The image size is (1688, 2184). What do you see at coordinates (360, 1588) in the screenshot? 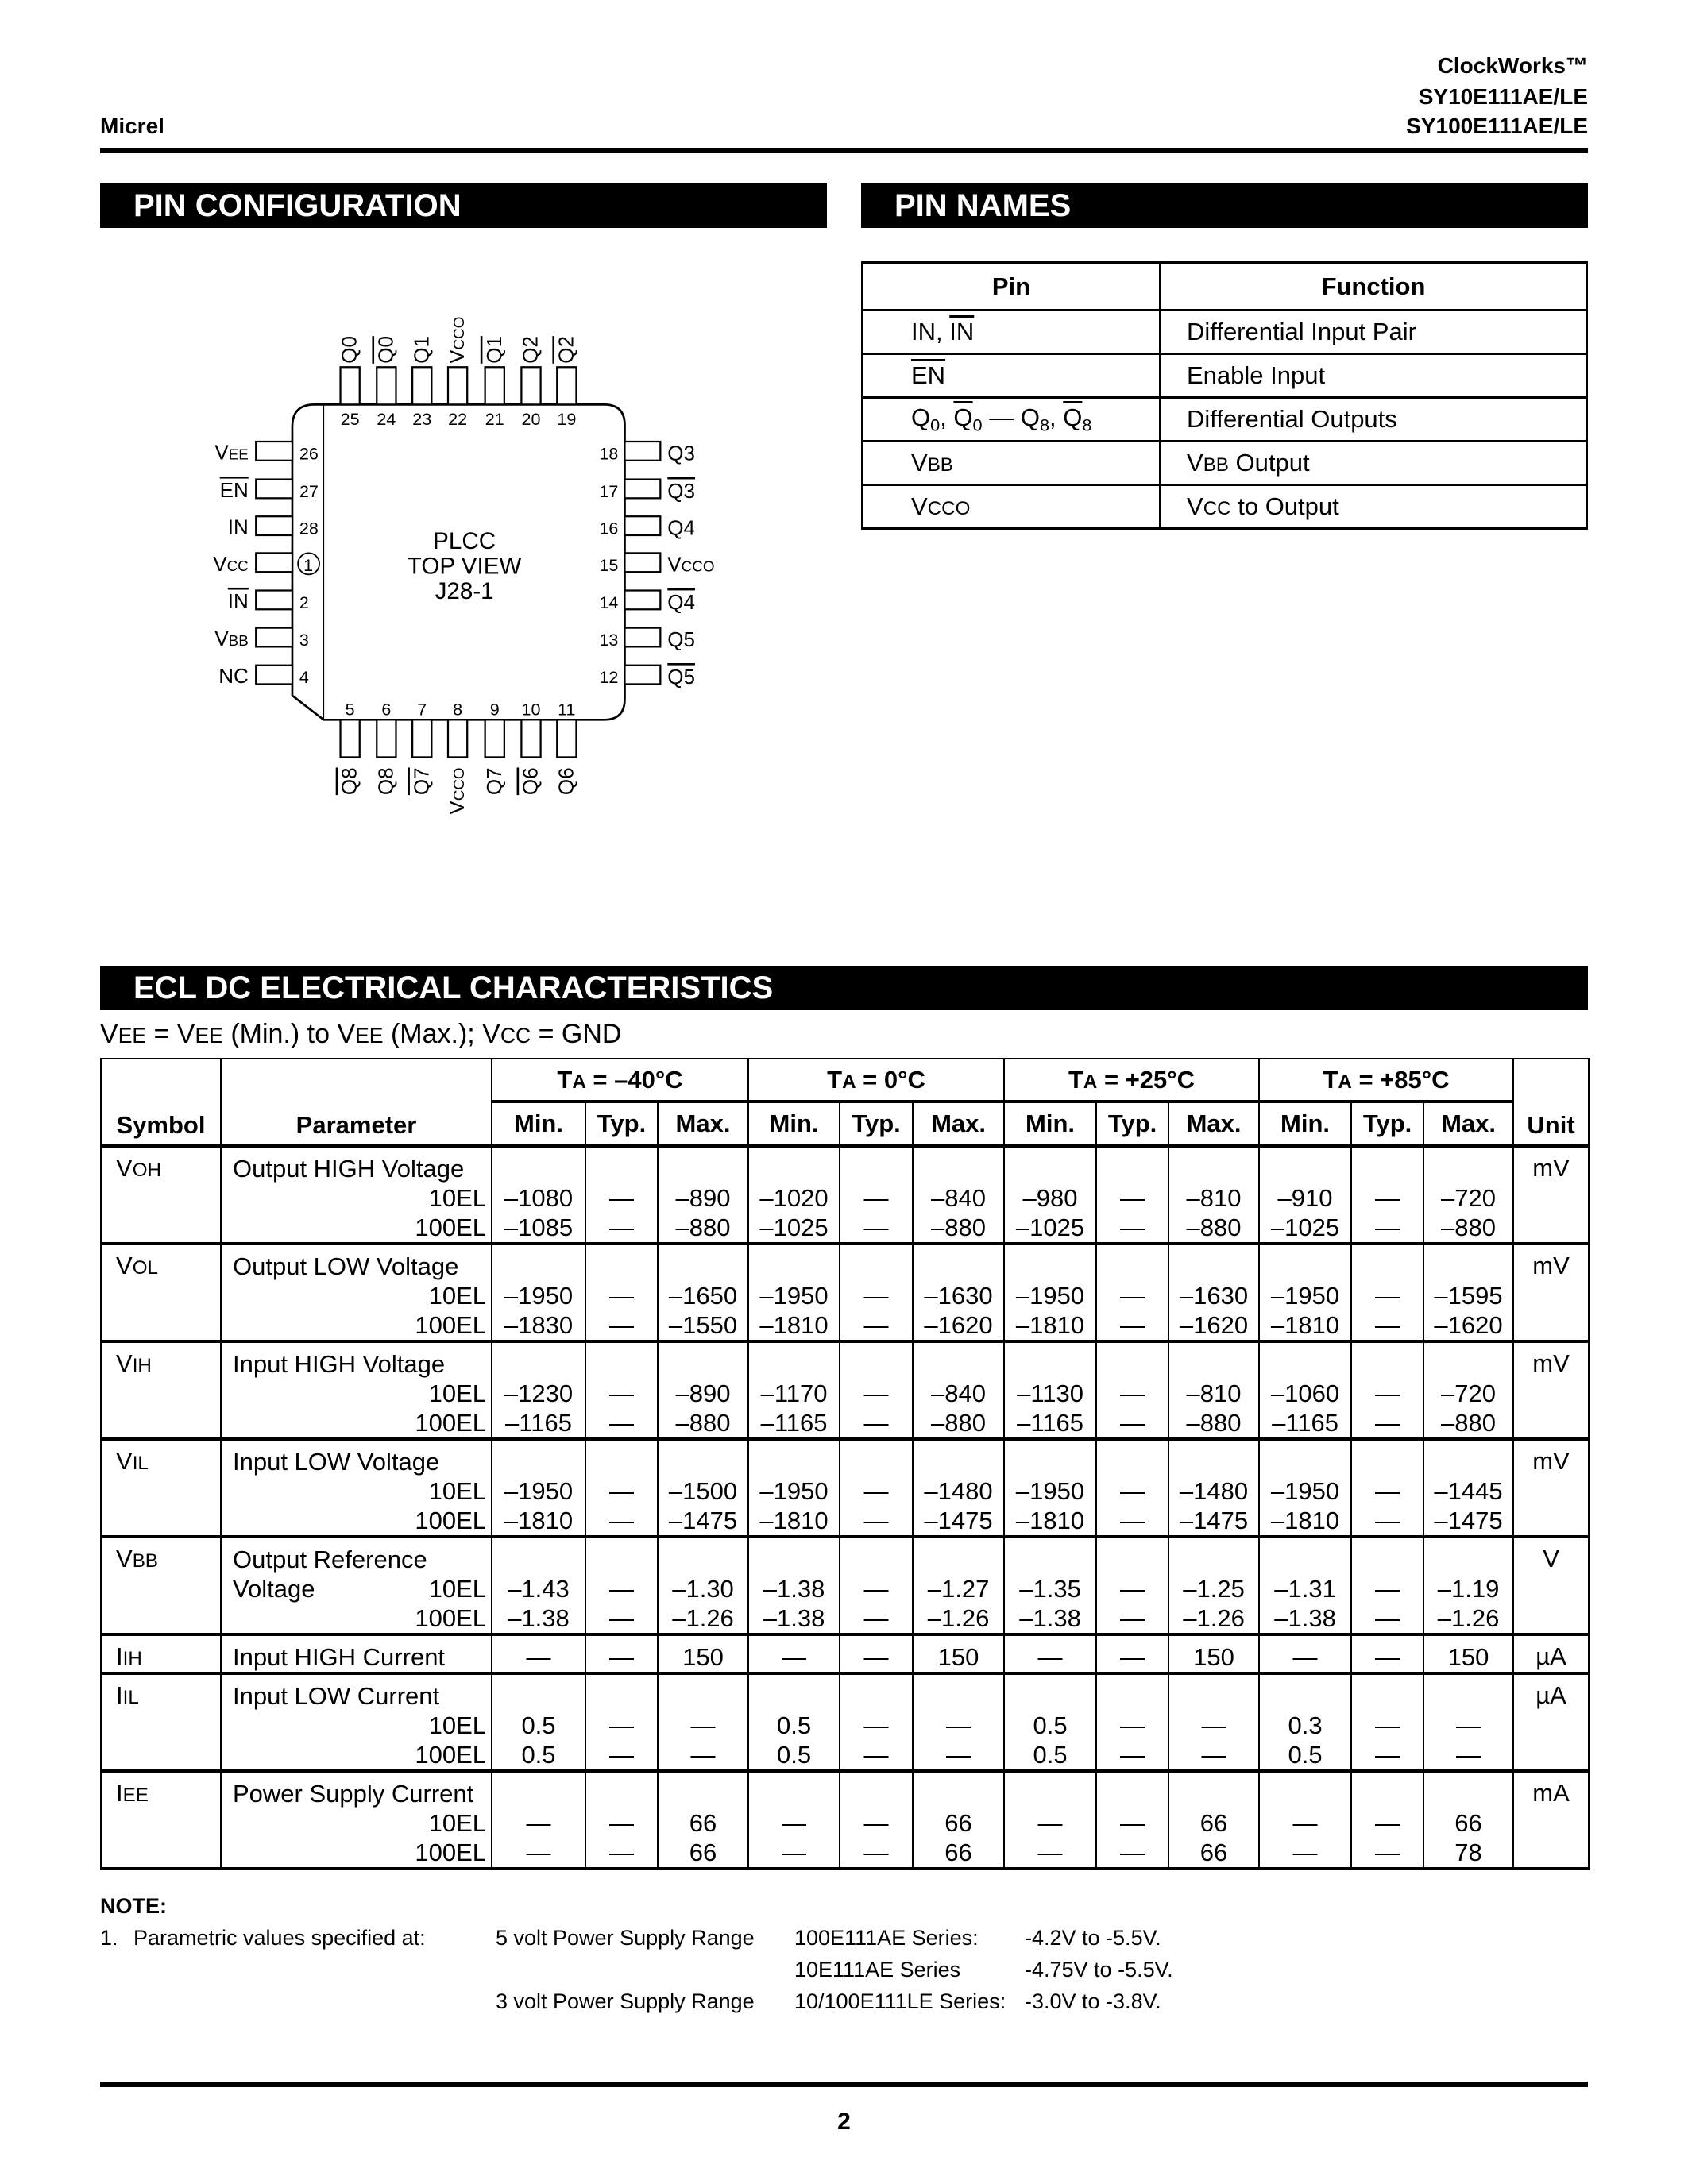
I see `variant-line: Voltage 10EL` at bounding box center [360, 1588].